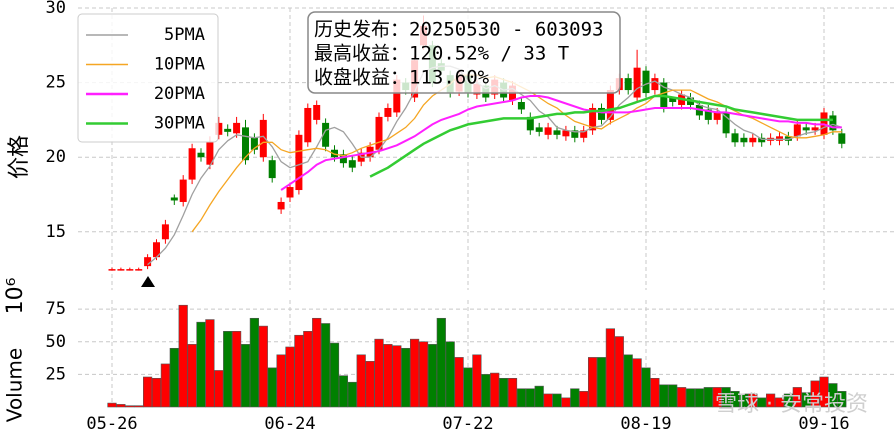 This screenshot has height=435, width=894. I want to click on annotation-box, so click(464, 52).